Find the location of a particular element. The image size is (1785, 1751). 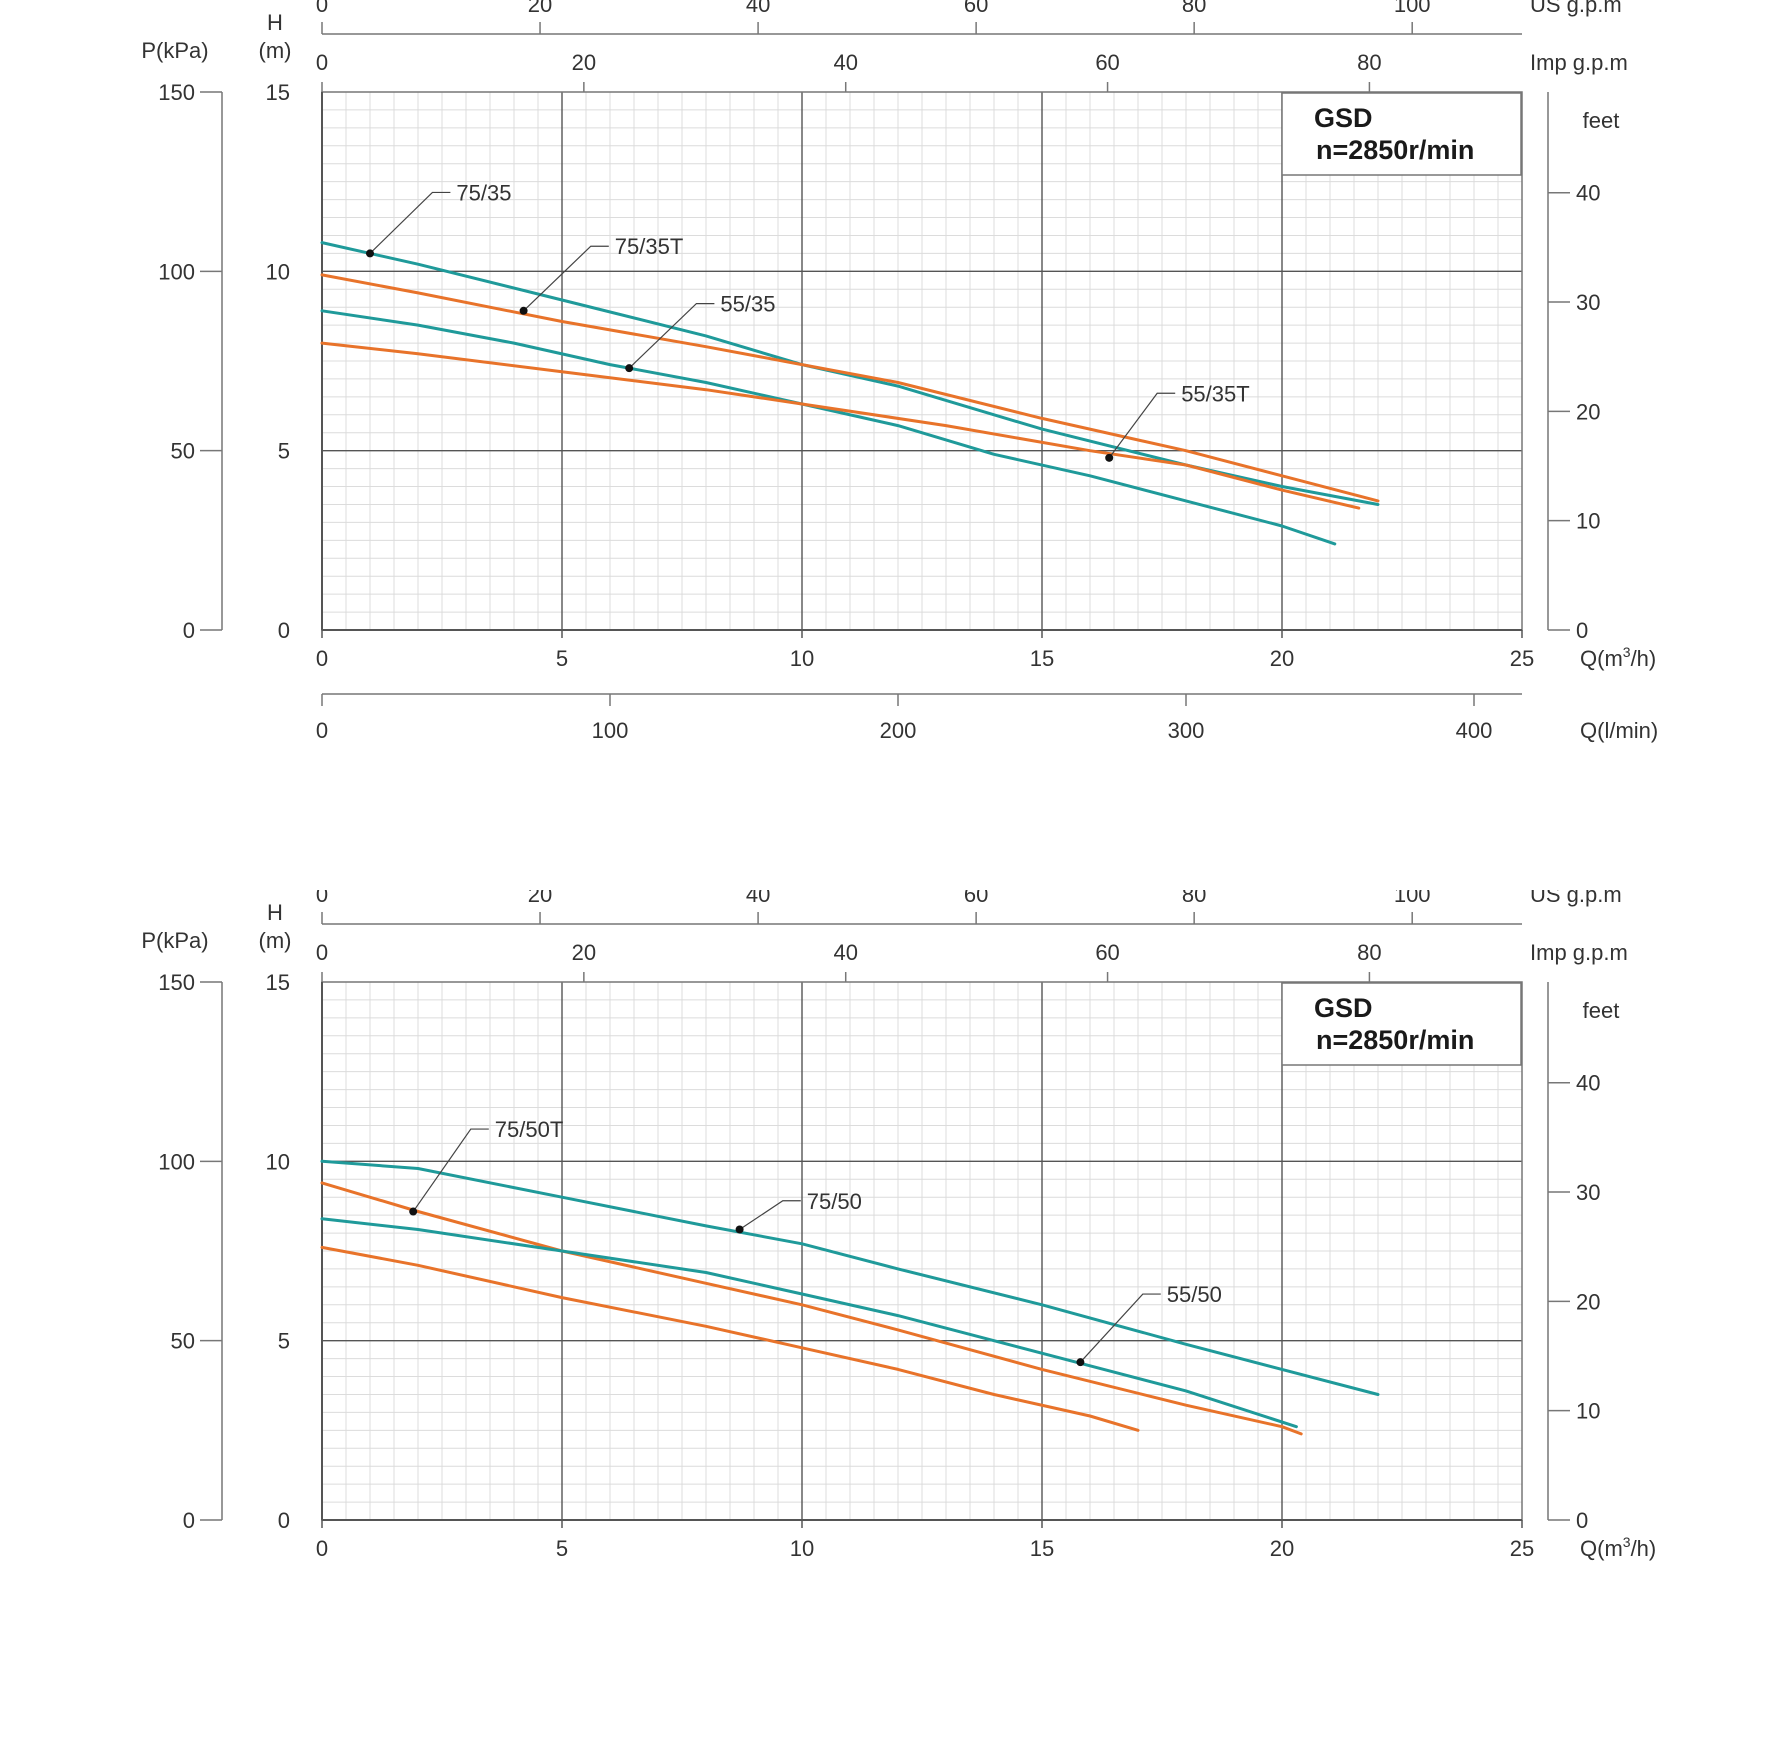

head-tick-label: 0 is located at coordinates (284, 1520).